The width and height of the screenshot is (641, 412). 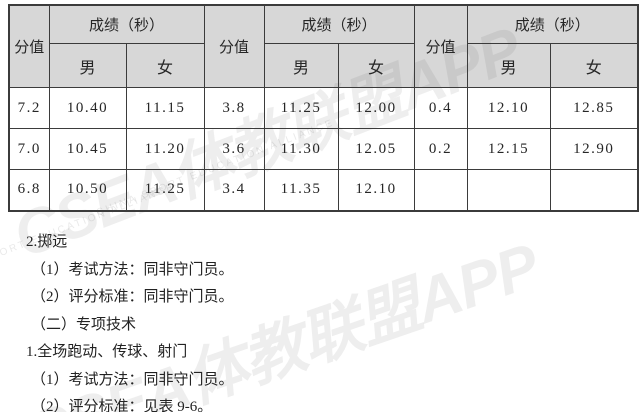 I want to click on header-female-1: 女, so click(x=165, y=65).